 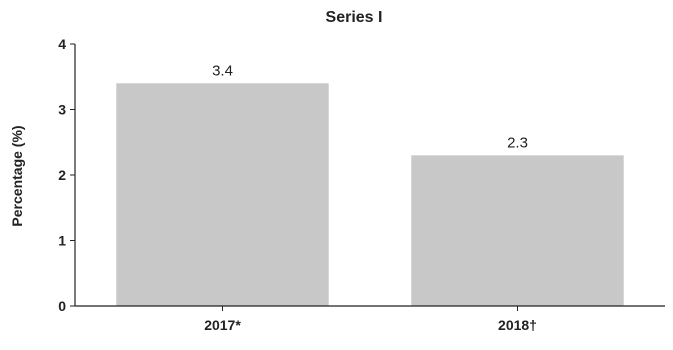 I want to click on y-tick-label: 3, so click(x=62, y=110).